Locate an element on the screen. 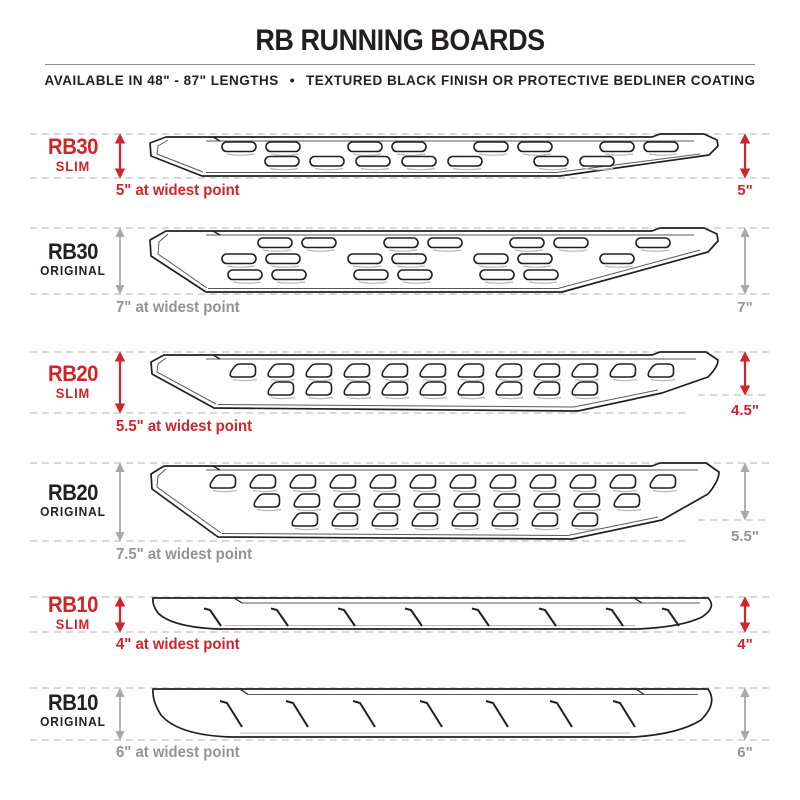  side-height-label: 7" is located at coordinates (745, 307).